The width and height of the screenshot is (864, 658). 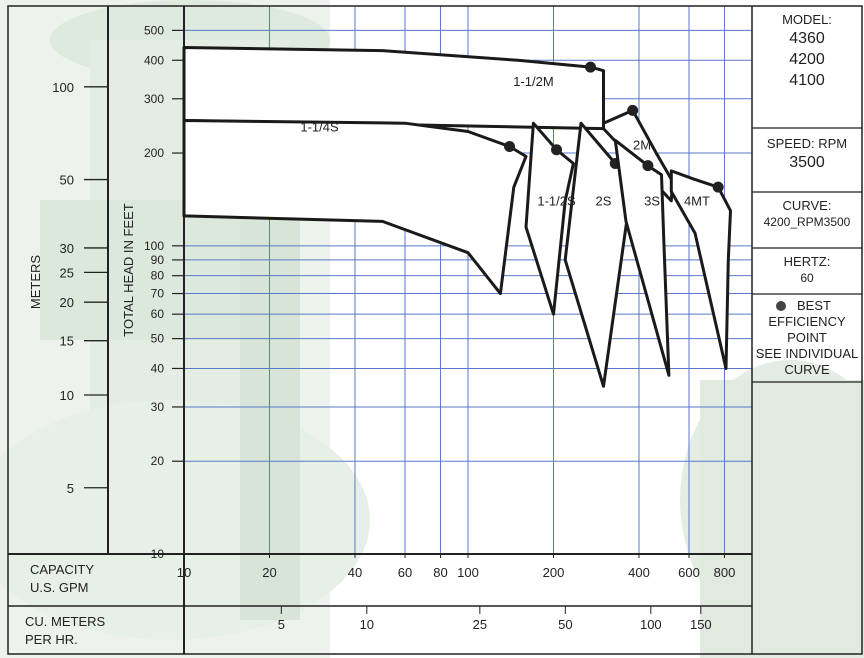 What do you see at coordinates (67, 248) in the screenshot?
I see `y-tick-label-meters: 30` at bounding box center [67, 248].